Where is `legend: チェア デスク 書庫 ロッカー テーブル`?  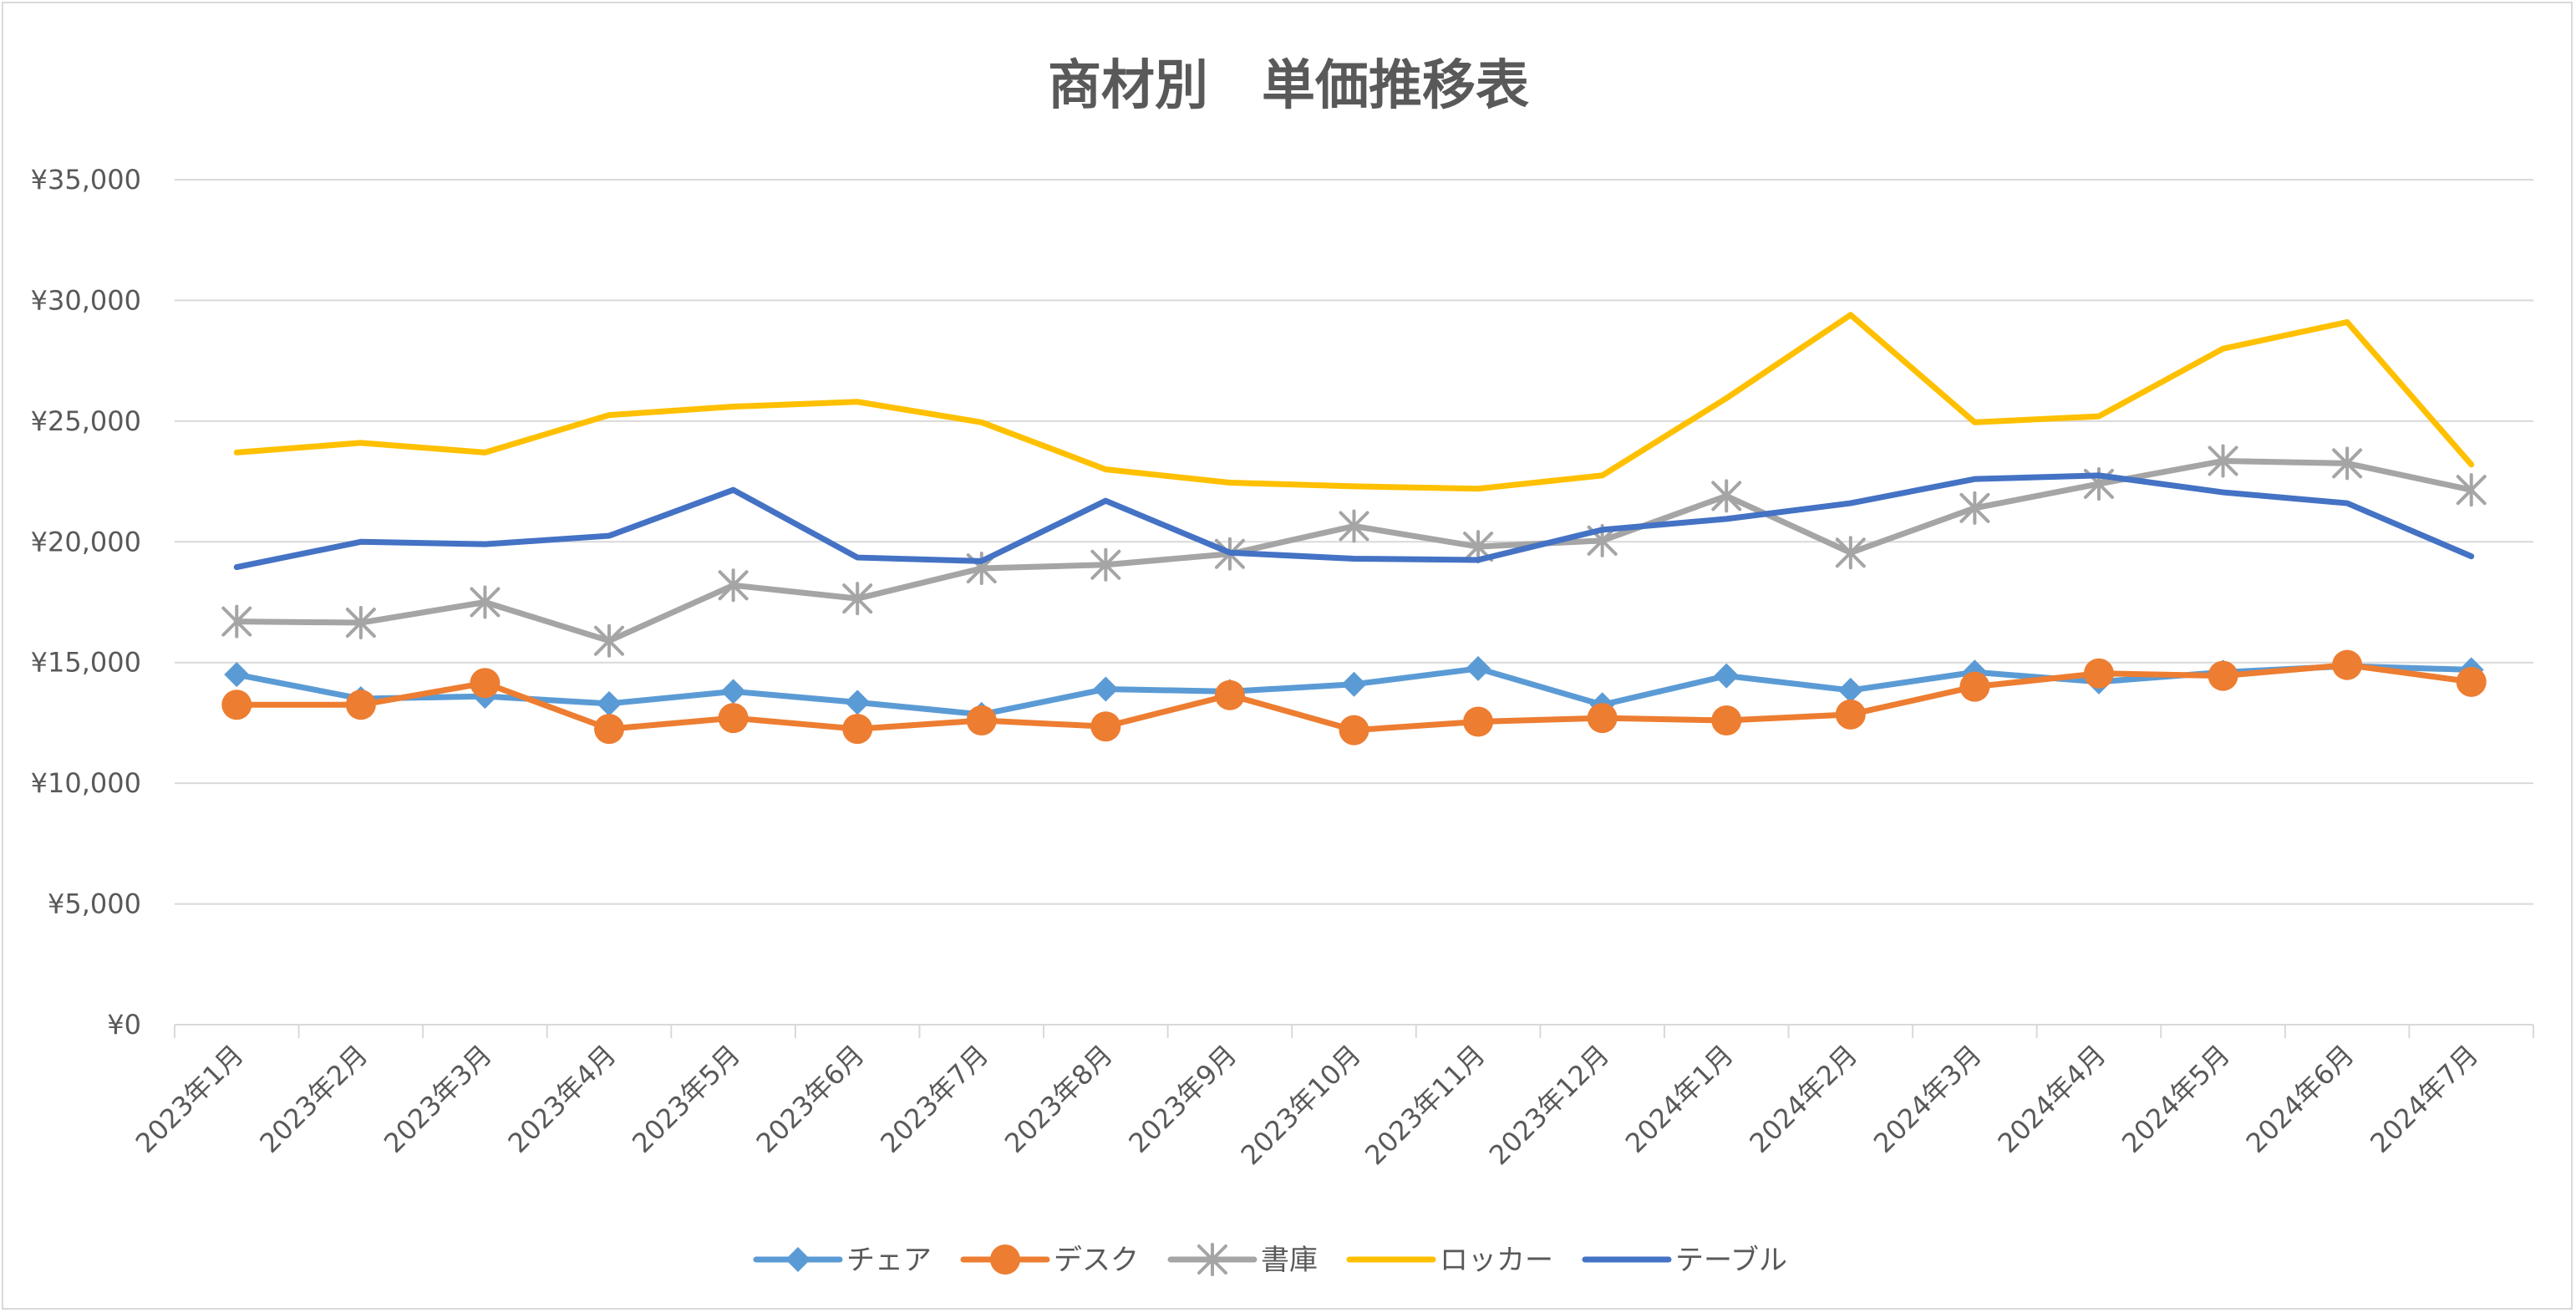 legend: チェア デスク 書庫 ロッカー テーブル is located at coordinates (1270, 1260).